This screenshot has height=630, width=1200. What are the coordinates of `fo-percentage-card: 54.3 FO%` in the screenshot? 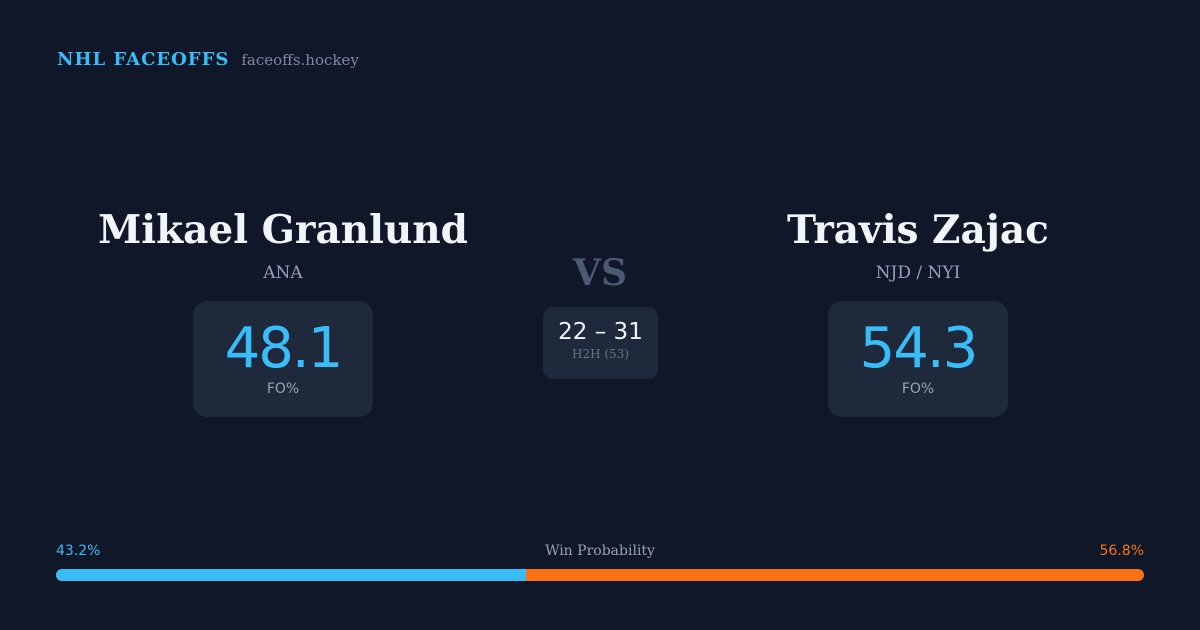 It's located at (918, 359).